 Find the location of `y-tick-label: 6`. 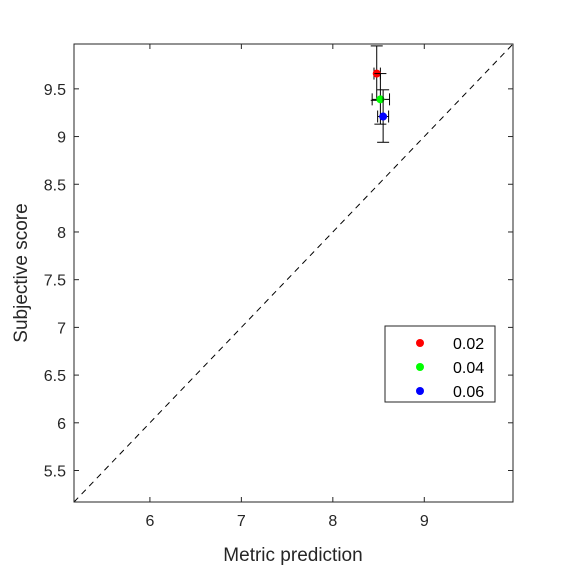

y-tick-label: 6 is located at coordinates (61, 424).